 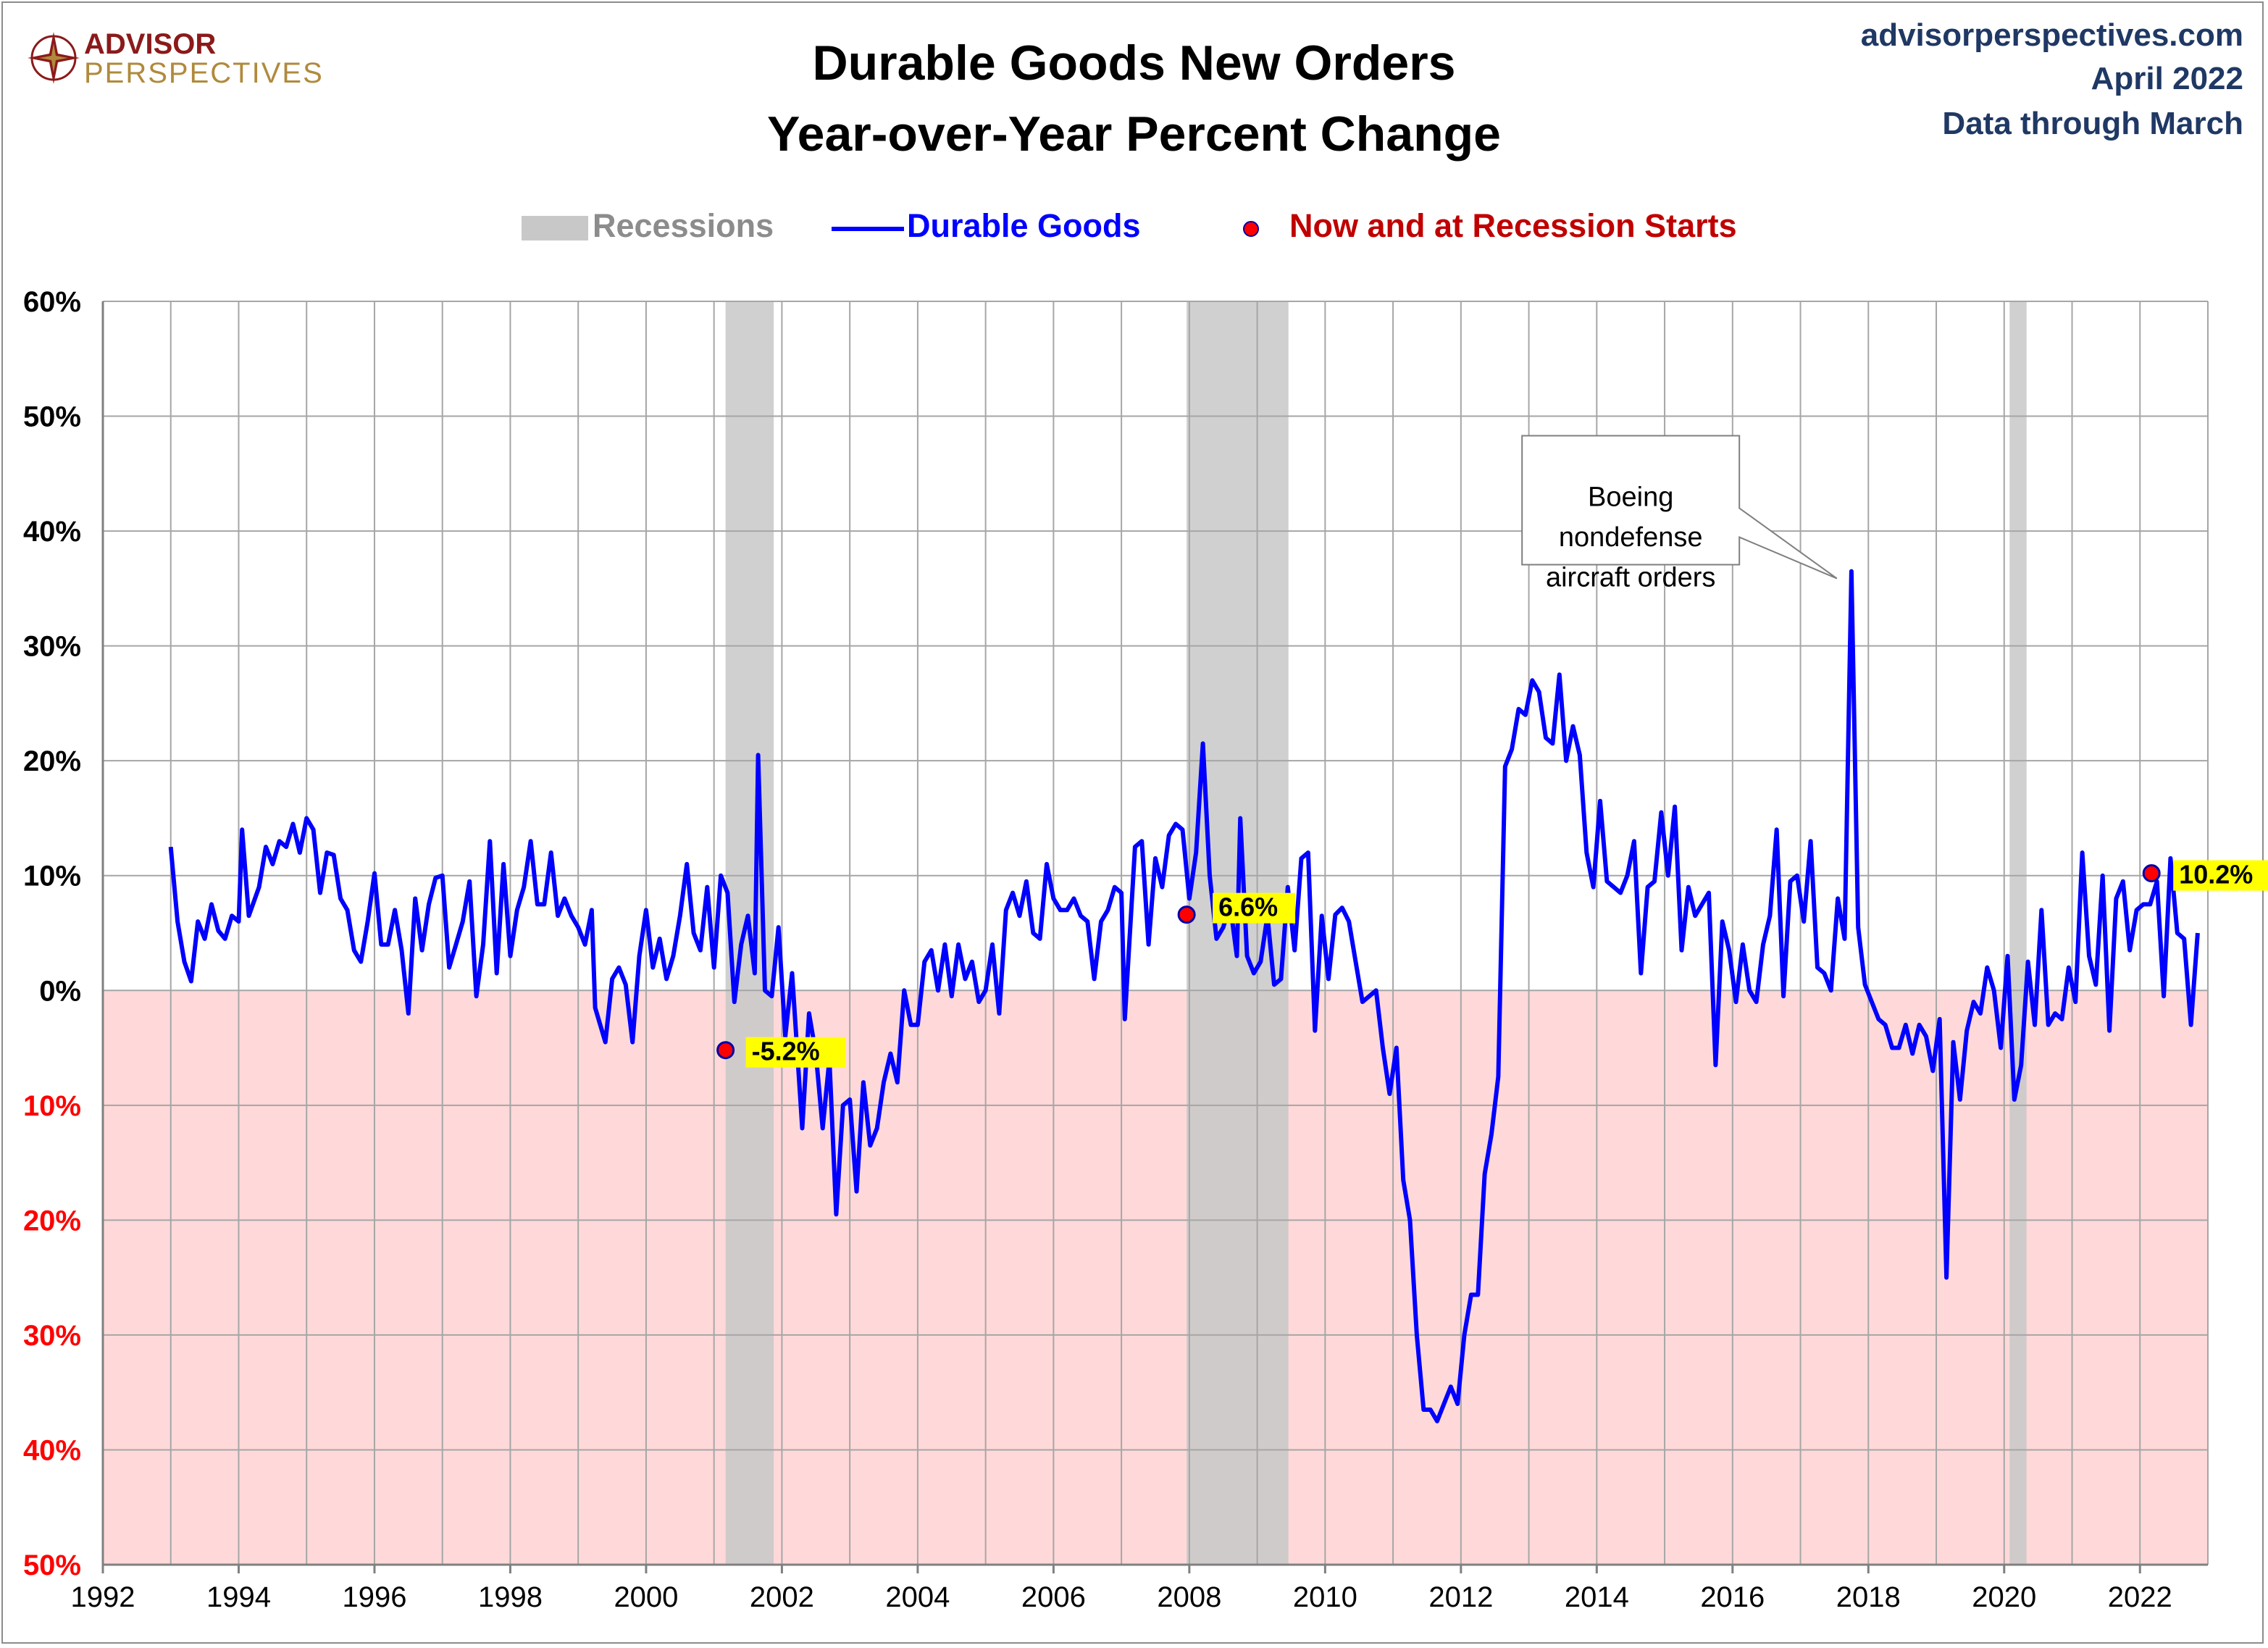 I want to click on recession-band, so click(x=2018, y=933).